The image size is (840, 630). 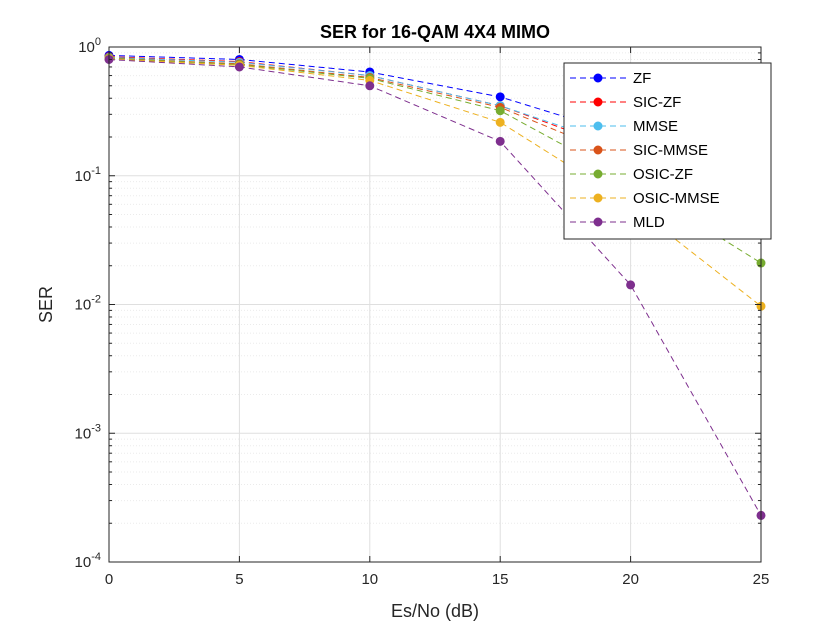 I want to click on x-tick-label: 0, so click(x=109, y=579).